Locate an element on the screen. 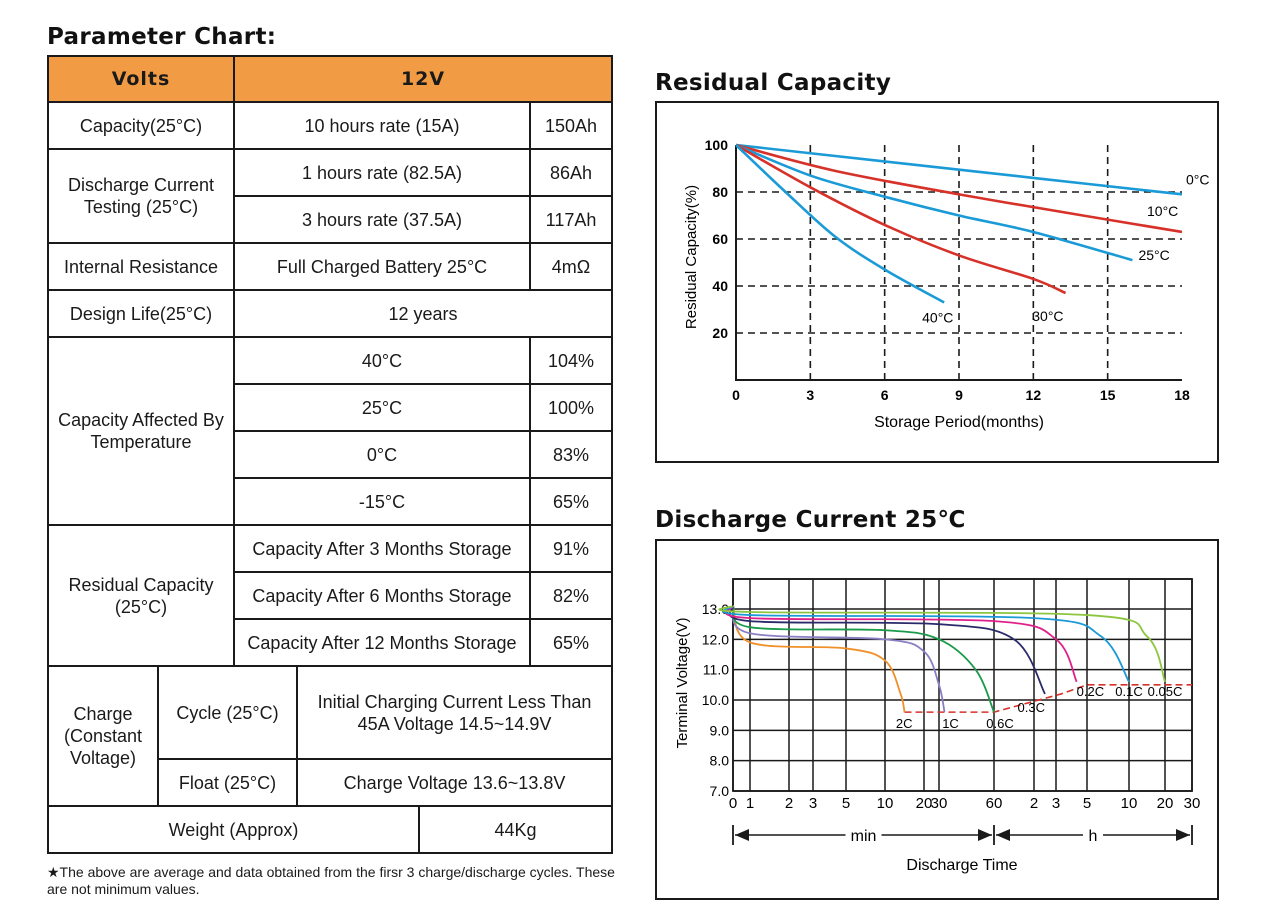 The height and width of the screenshot is (903, 1268). discharge-x-tick-label: 0 is located at coordinates (733, 803).